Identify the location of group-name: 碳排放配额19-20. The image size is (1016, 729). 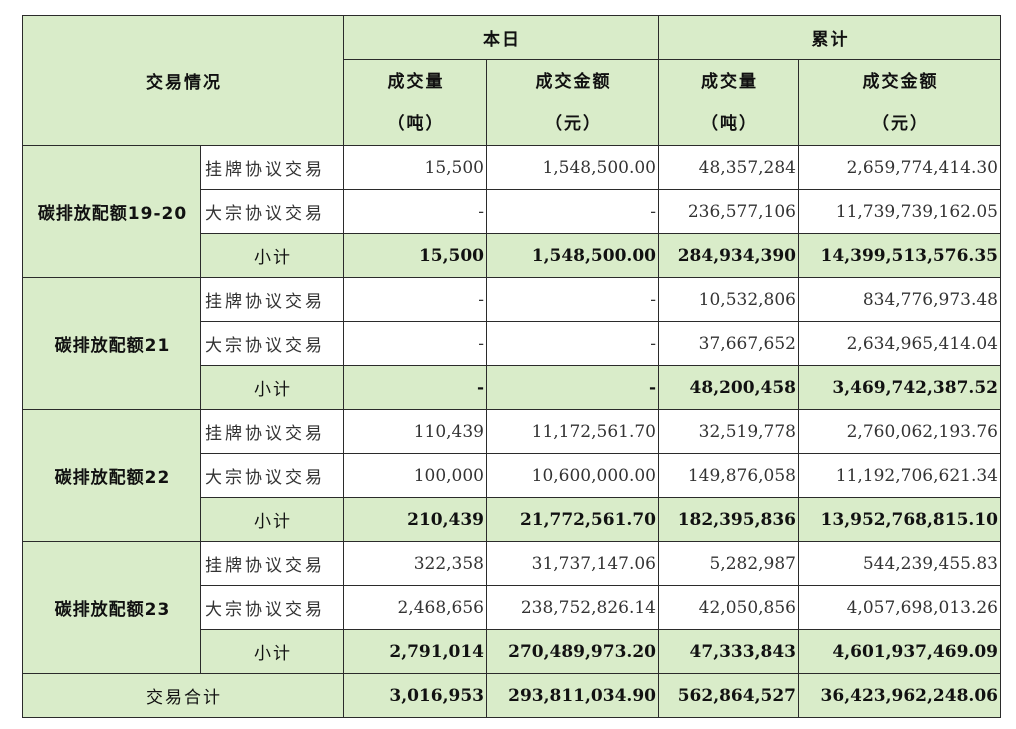
(111, 211).